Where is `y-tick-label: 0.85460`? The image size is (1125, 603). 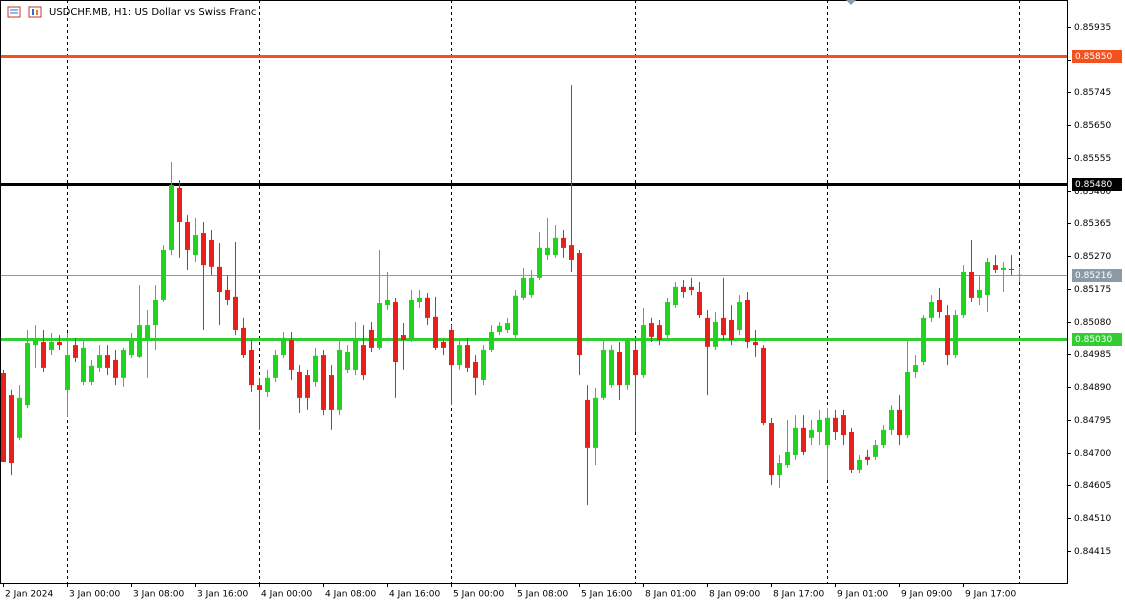
y-tick-label: 0.85460 is located at coordinates (1092, 192).